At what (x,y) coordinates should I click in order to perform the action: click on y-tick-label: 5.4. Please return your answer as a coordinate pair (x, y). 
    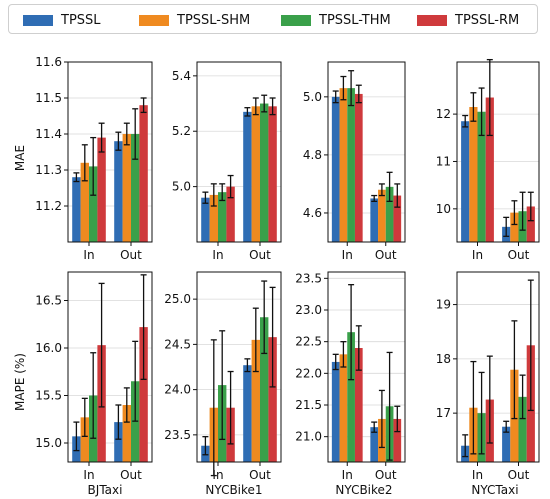
    Looking at the image, I should click on (181, 76).